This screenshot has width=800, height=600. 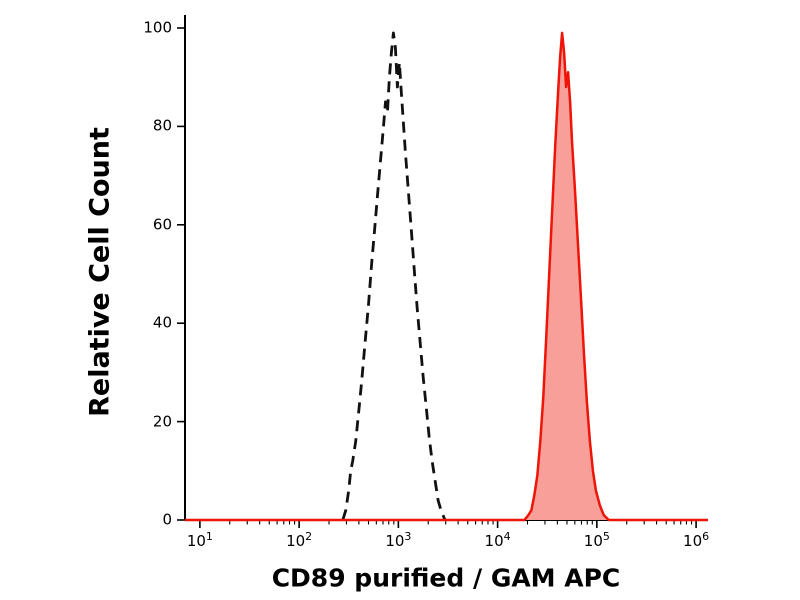 What do you see at coordinates (167, 519) in the screenshot?
I see `y-tick-label: 0` at bounding box center [167, 519].